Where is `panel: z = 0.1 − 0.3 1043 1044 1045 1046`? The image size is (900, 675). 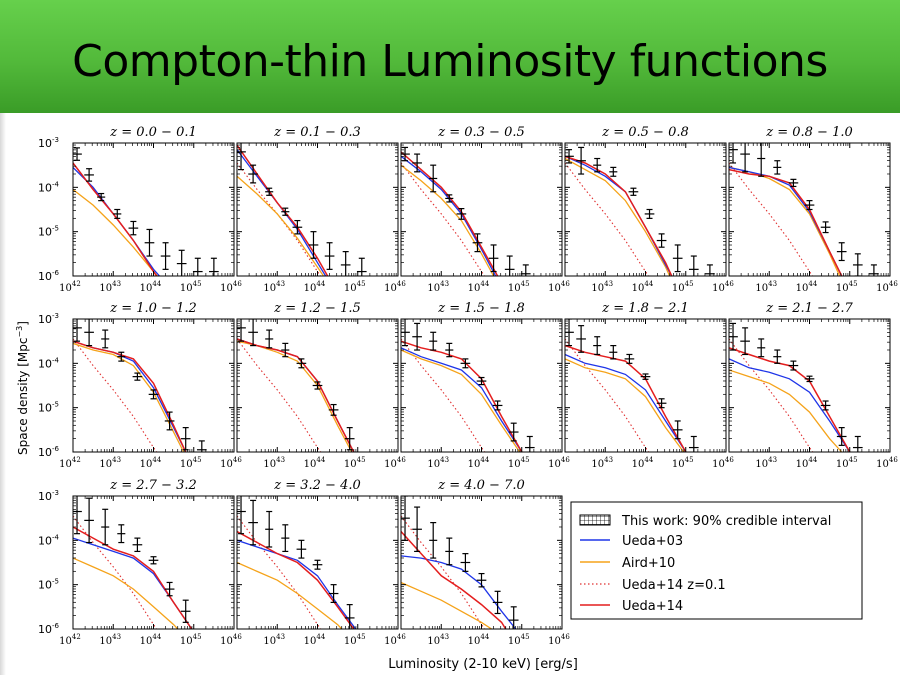 panel: z = 0.1 − 0.3 1043 1044 1045 1046 is located at coordinates (321, 209).